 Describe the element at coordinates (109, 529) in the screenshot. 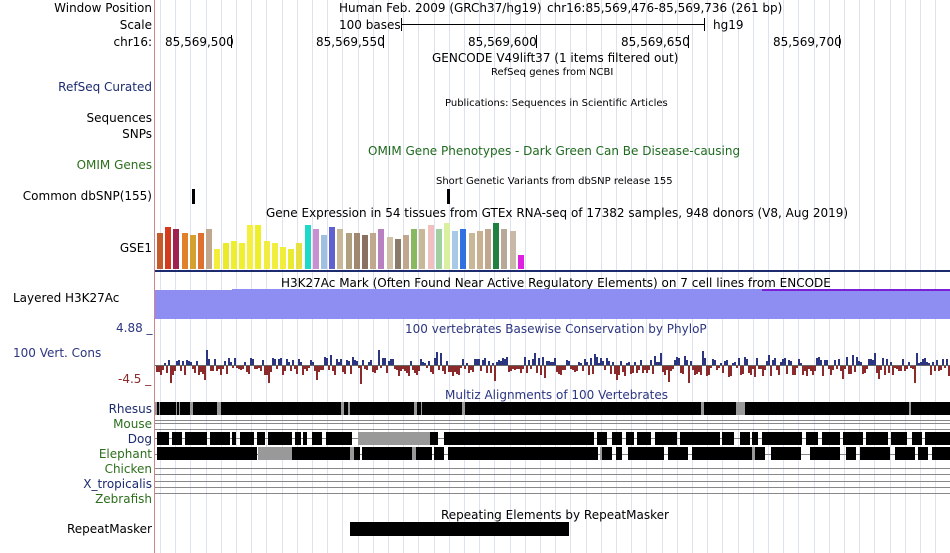

I see `repeatmasker-label: RepeatMasker` at that location.